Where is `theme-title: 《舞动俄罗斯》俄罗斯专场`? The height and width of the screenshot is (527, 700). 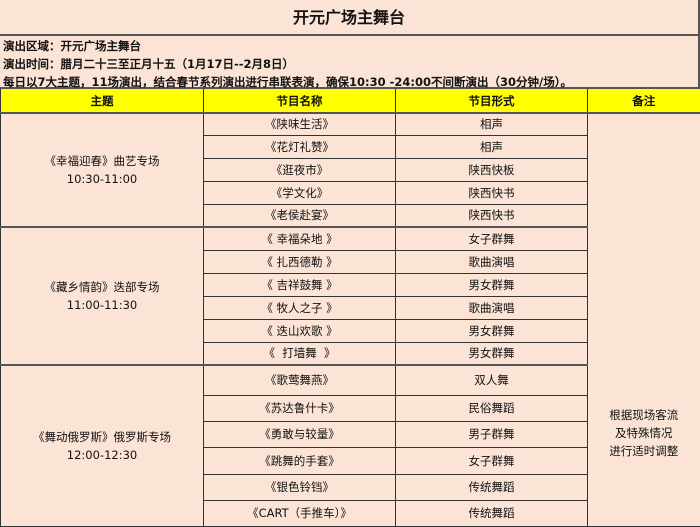
theme-title: 《舞动俄罗斯》俄罗斯专场 is located at coordinates (102, 437).